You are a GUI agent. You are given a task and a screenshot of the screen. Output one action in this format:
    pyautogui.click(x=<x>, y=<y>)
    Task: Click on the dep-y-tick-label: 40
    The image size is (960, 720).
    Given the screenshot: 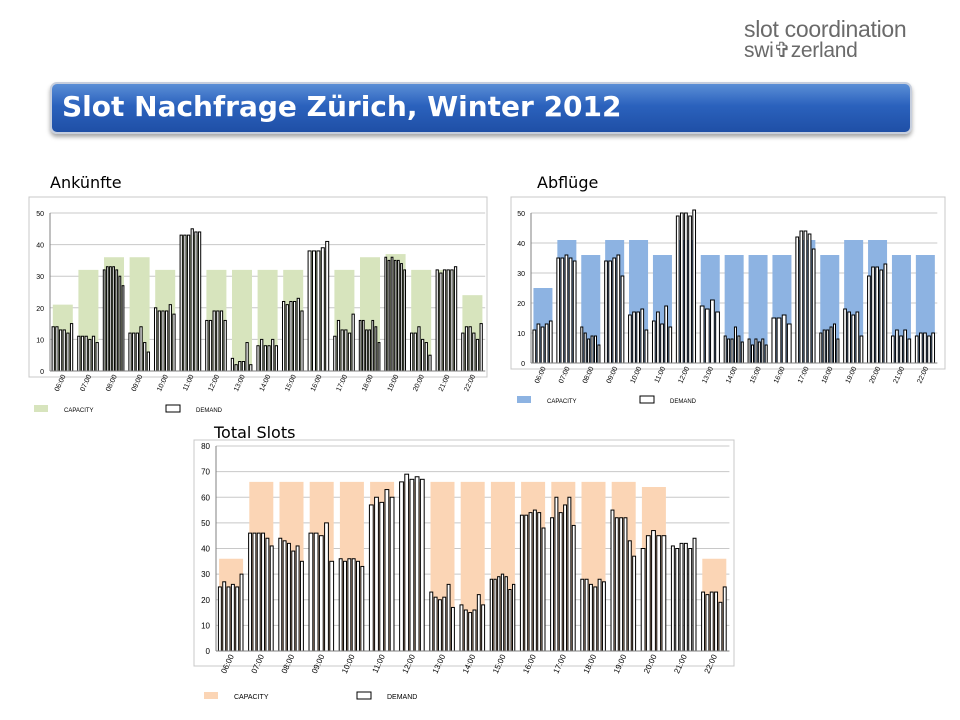 What is the action you would take?
    pyautogui.click(x=521, y=244)
    